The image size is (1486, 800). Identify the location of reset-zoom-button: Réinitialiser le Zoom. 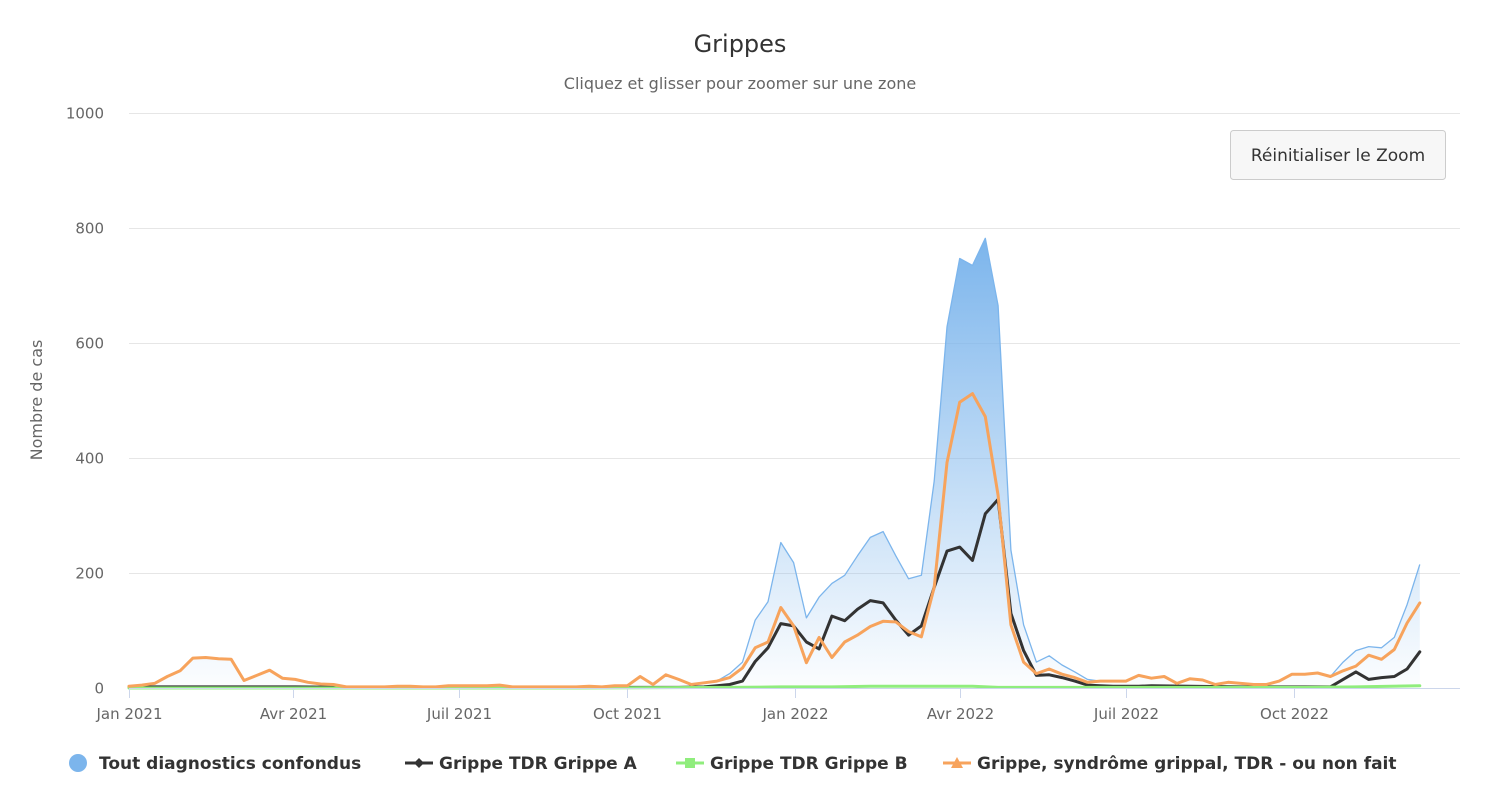
(1338, 155).